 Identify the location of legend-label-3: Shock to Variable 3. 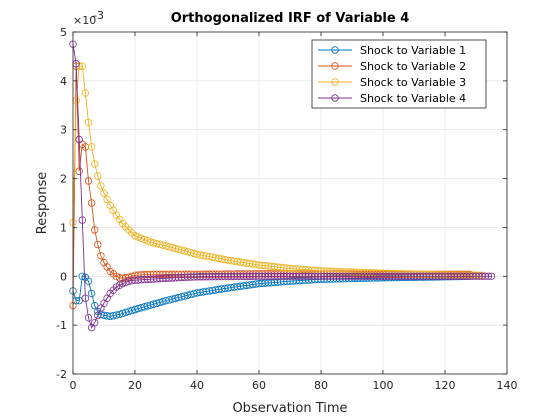
(413, 82).